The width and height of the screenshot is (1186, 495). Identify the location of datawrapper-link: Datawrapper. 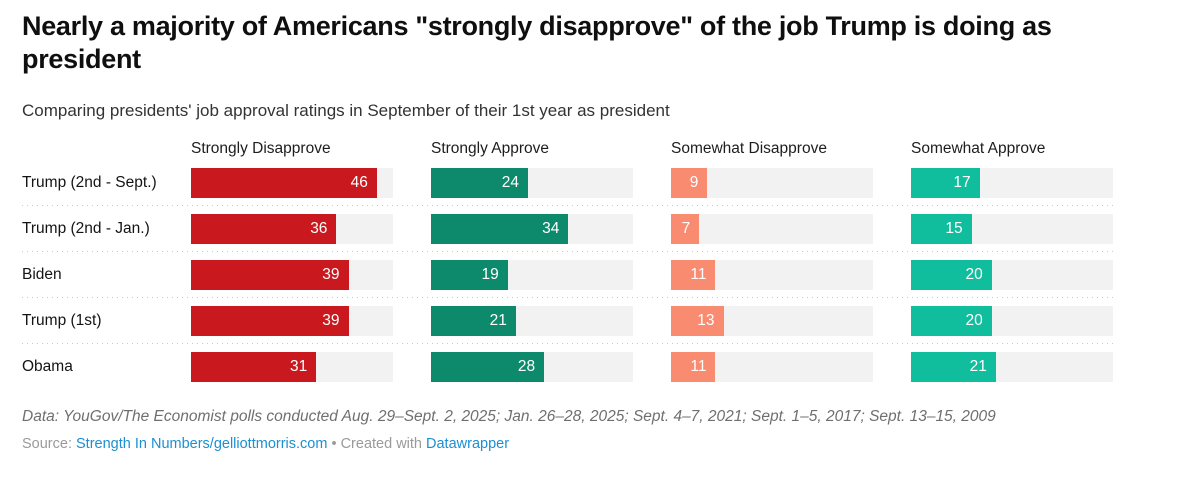
(468, 444).